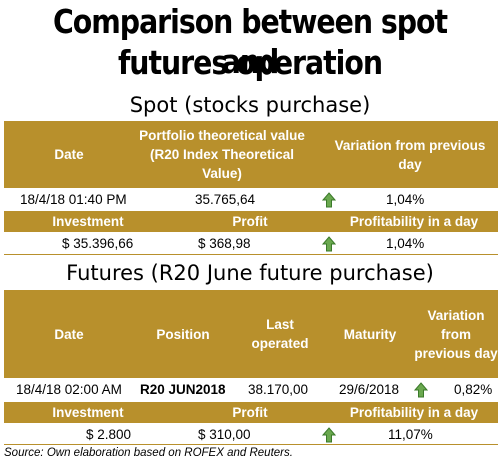 The height and width of the screenshot is (467, 500). I want to click on futures-subheader-profitability: Profitability in a day, so click(414, 412).